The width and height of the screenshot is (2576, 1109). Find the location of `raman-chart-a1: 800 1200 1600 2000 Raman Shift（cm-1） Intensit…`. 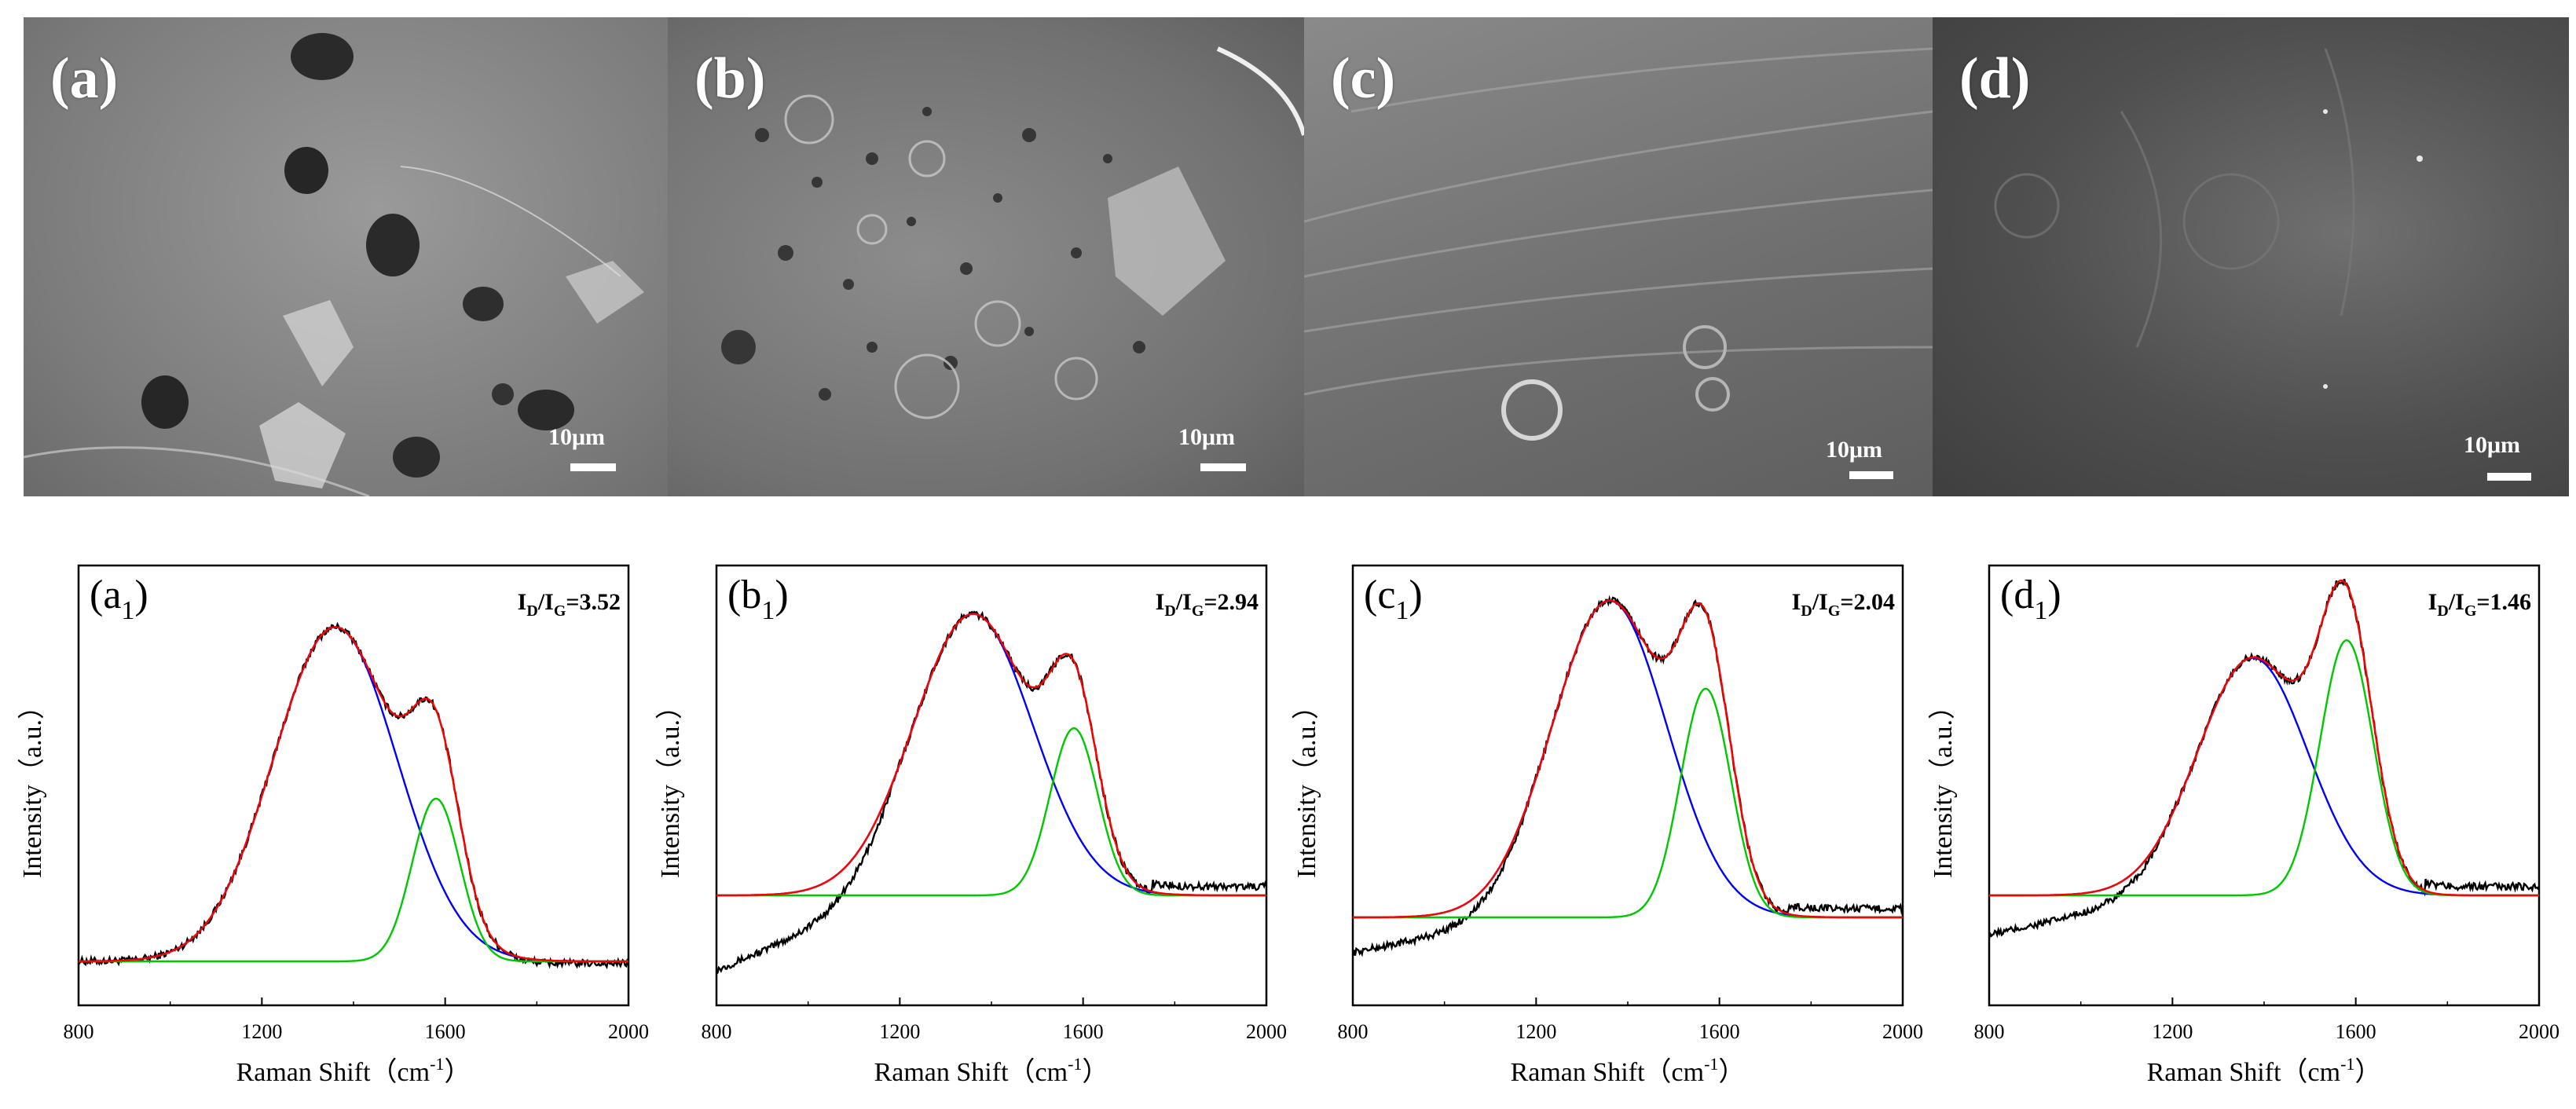

raman-chart-a1: 800 1200 1600 2000 Raman Shift（cm-1） Intensit… is located at coordinates (324, 825).